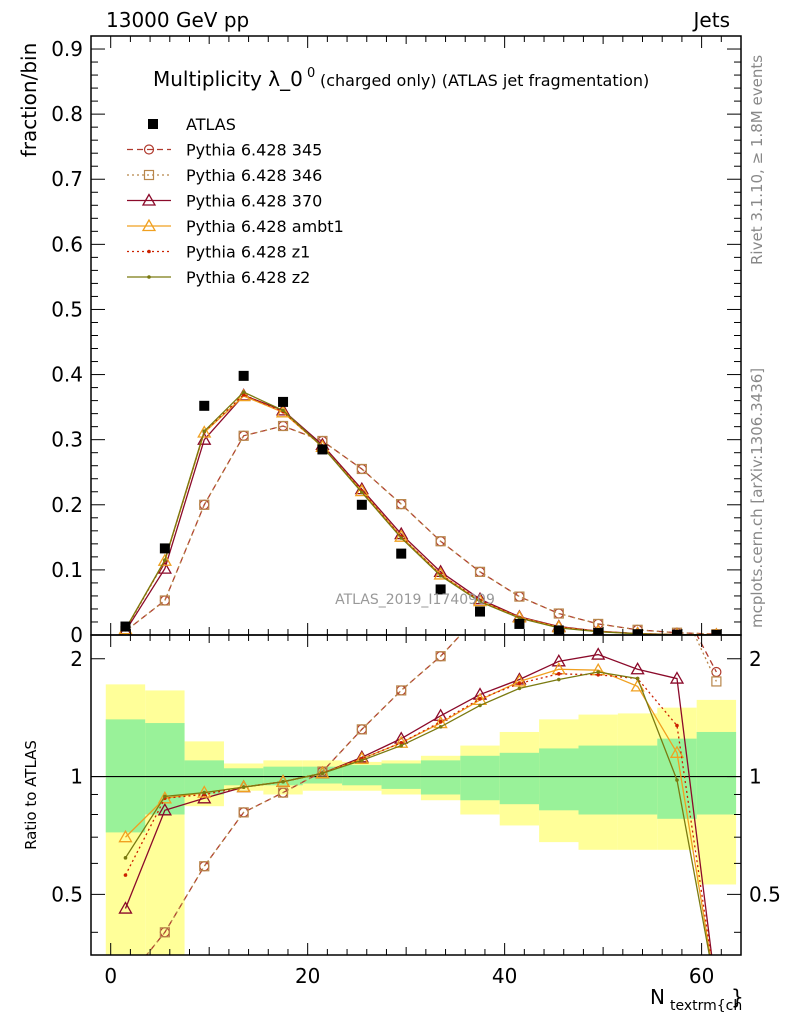 This screenshot has height=1024, width=786. I want to click on legend-label-data: ATLAS, so click(211, 124).